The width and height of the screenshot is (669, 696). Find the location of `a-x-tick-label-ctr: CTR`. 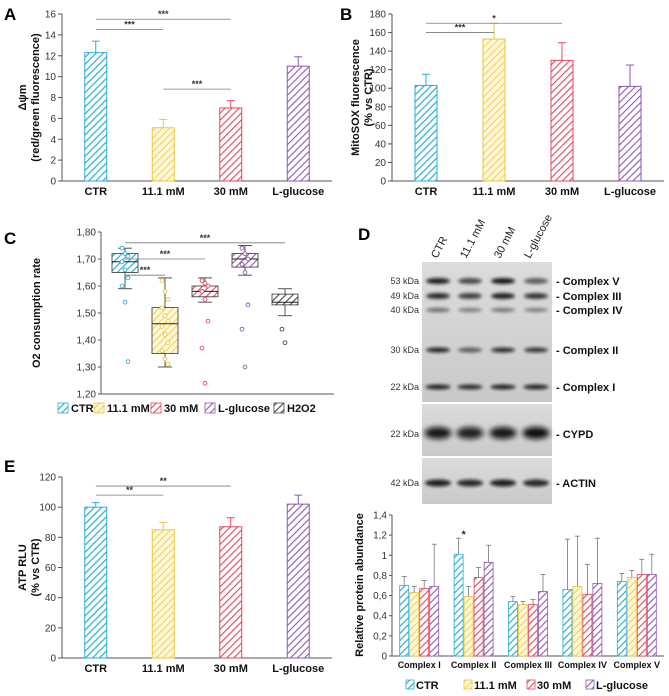

a-x-tick-label-ctr: CTR is located at coordinates (95, 192).